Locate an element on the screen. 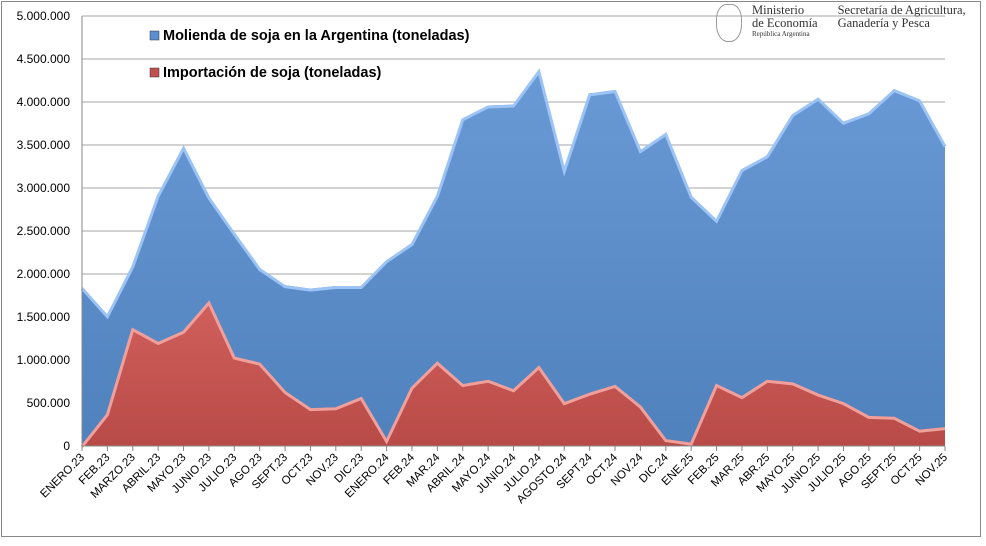 This screenshot has width=986, height=546. ministry-sub: República Argentina is located at coordinates (781, 34).